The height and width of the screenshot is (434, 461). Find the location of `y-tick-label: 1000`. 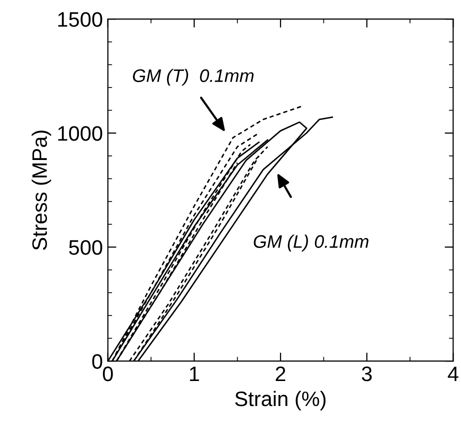

y-tick-label: 1000 is located at coordinates (80, 133).